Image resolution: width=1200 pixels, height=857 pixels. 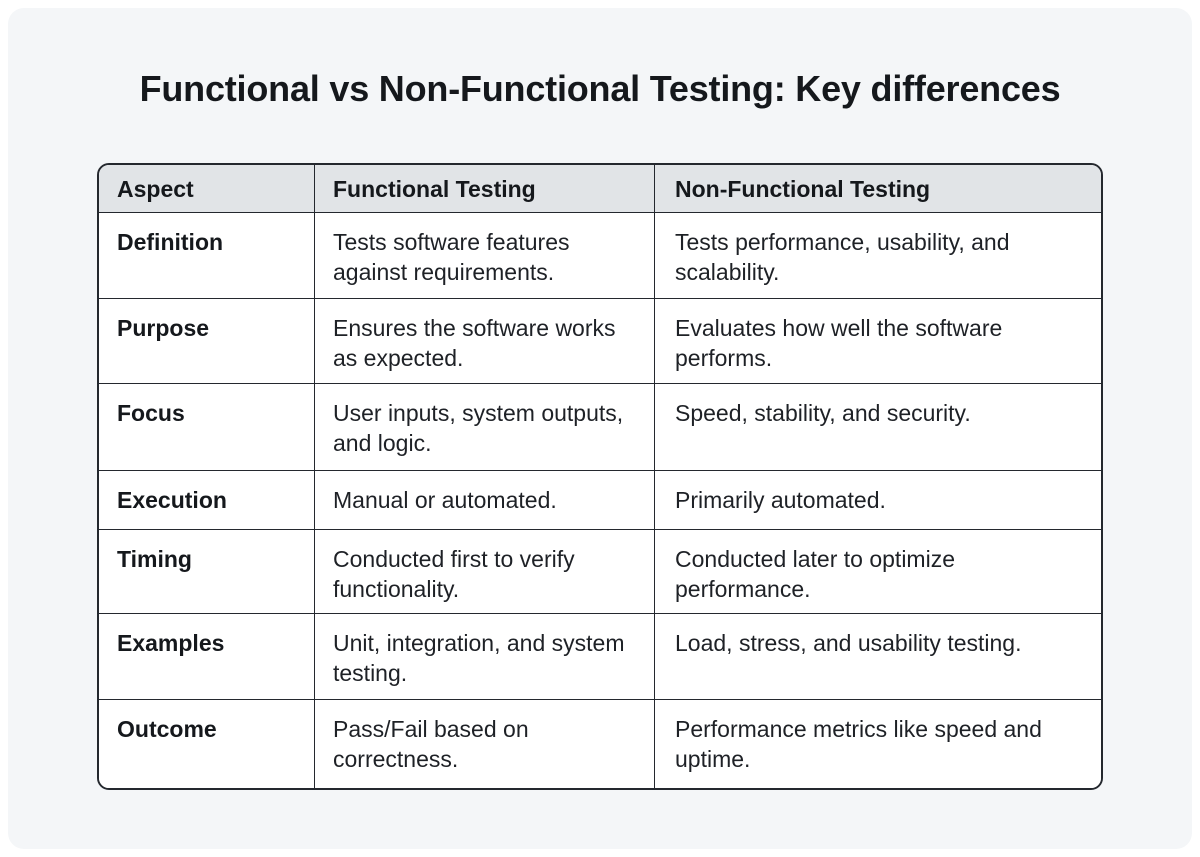 What do you see at coordinates (878, 572) in the screenshot?
I see `non-functional-cell: Conducted later to optimize performance.` at bounding box center [878, 572].